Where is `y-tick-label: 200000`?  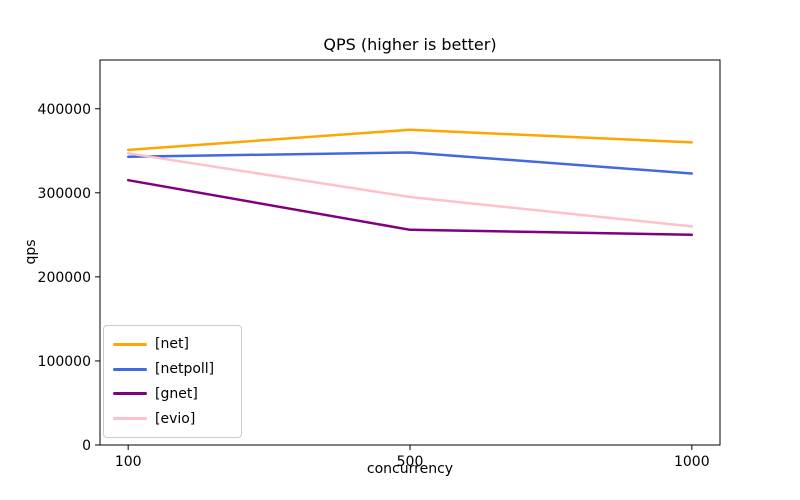
y-tick-label: 200000 is located at coordinates (64, 278).